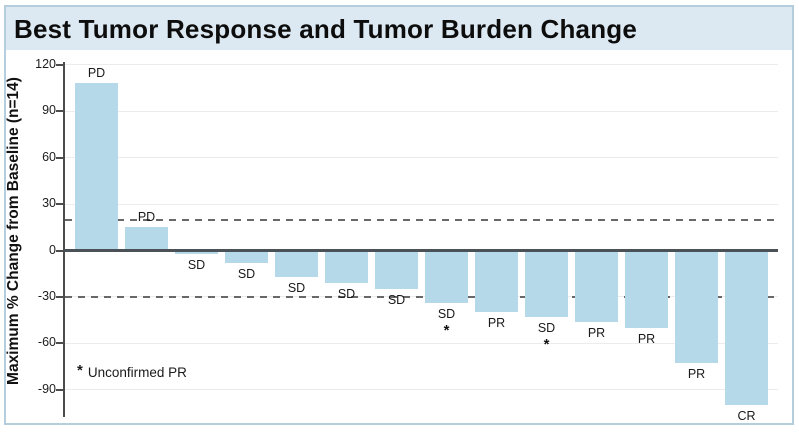  Describe the element at coordinates (746, 328) in the screenshot. I see `bar-14-cr` at that location.